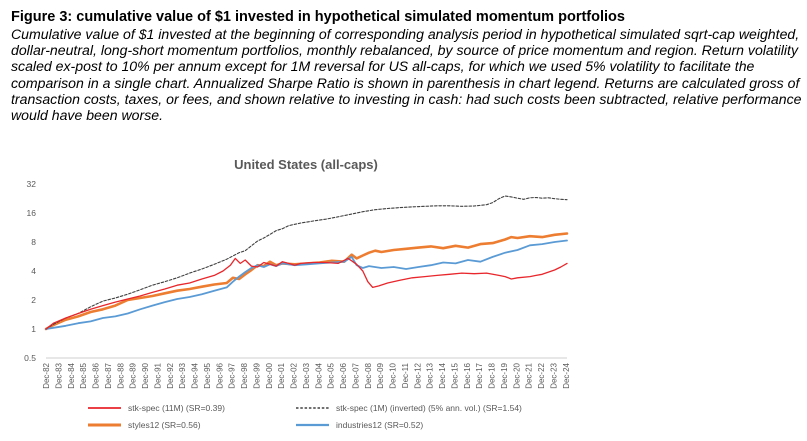 This screenshot has width=807, height=441. I want to click on x-tick-label: Dec-20, so click(516, 375).